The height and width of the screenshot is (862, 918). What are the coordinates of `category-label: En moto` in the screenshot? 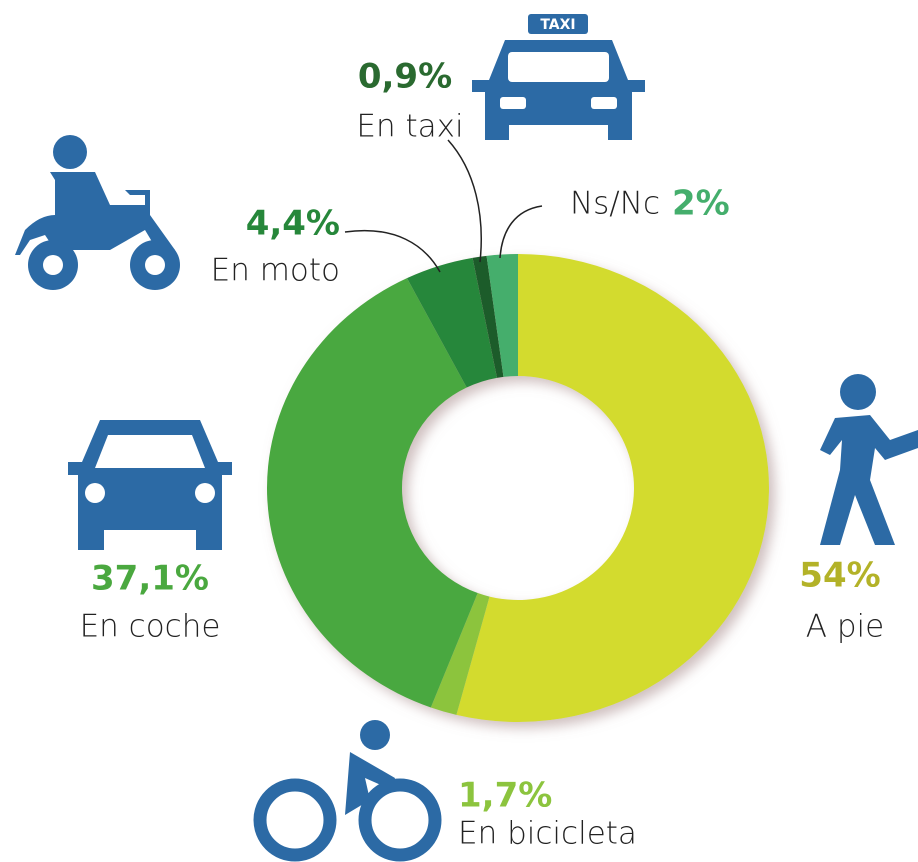 It's located at (275, 271).